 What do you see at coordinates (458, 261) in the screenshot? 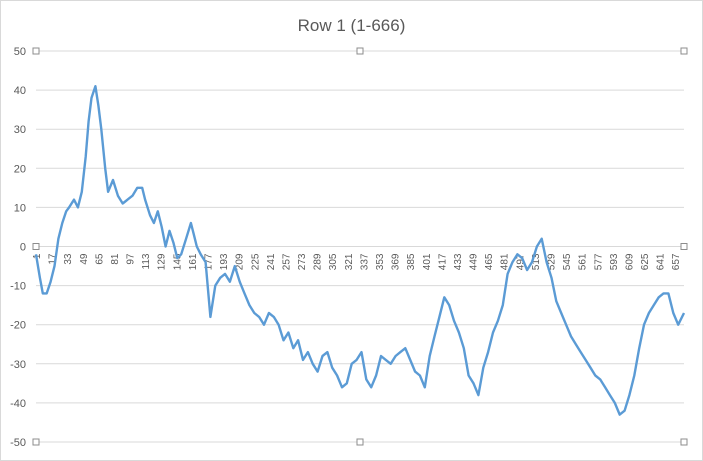
I see `x-tick-label: 433` at bounding box center [458, 261].